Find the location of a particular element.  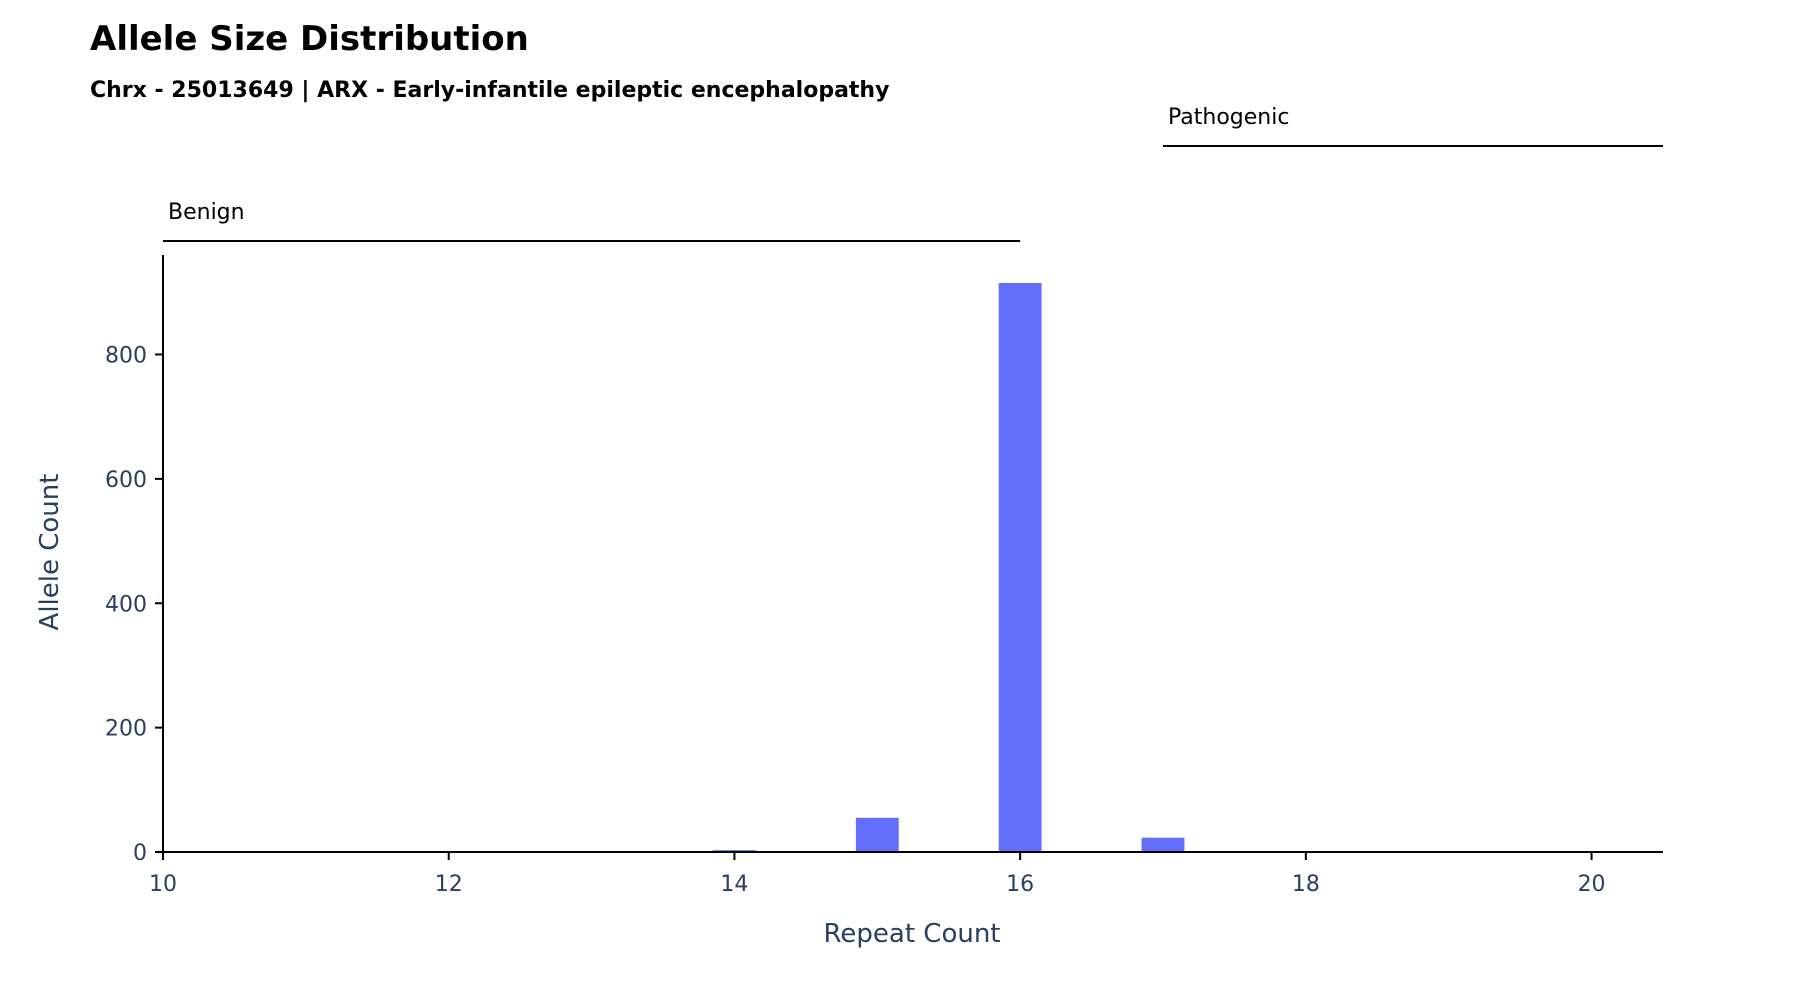

x-axis-label: Repeat Count is located at coordinates (912, 934).